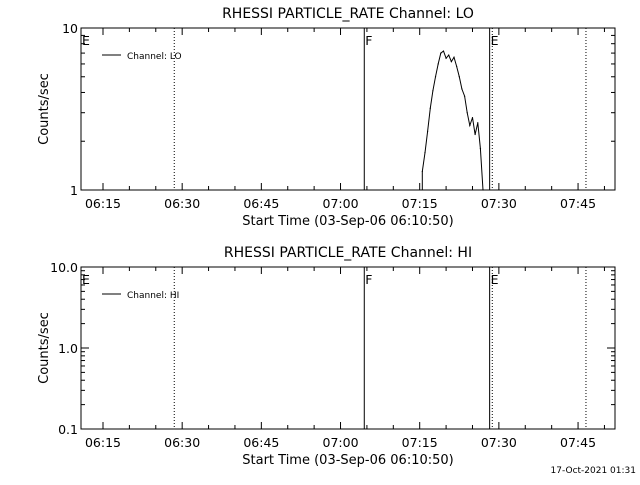  I want to click on y-tick-label: 0.1, so click(68, 429).